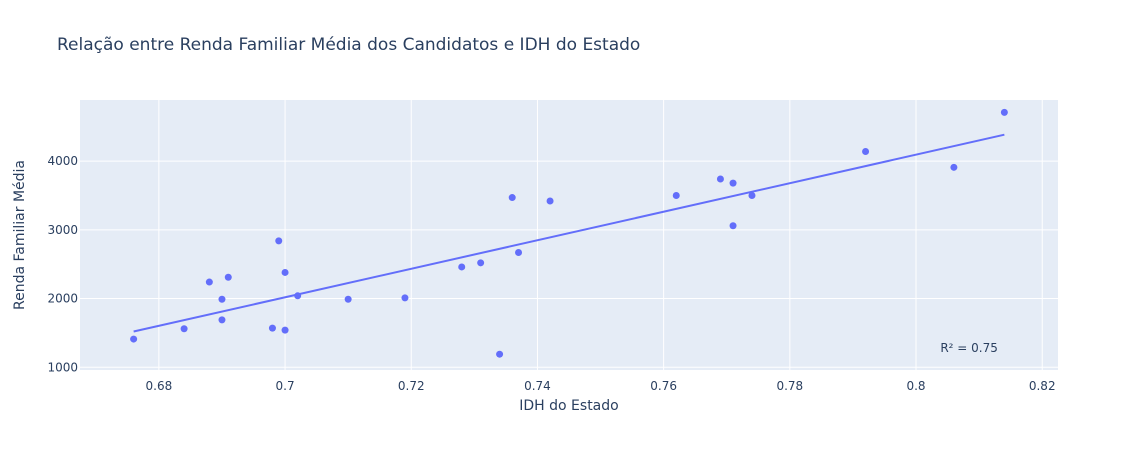  What do you see at coordinates (1042, 386) in the screenshot?
I see `x-tick-label: 0.82` at bounding box center [1042, 386].